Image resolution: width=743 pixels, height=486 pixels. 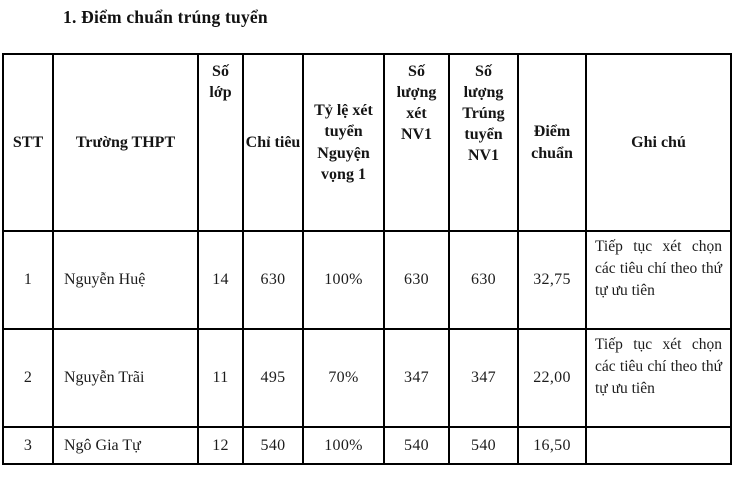 What do you see at coordinates (165, 17) in the screenshot?
I see `page-title: 1. Điểm chuẩn trúng tuyển` at bounding box center [165, 17].